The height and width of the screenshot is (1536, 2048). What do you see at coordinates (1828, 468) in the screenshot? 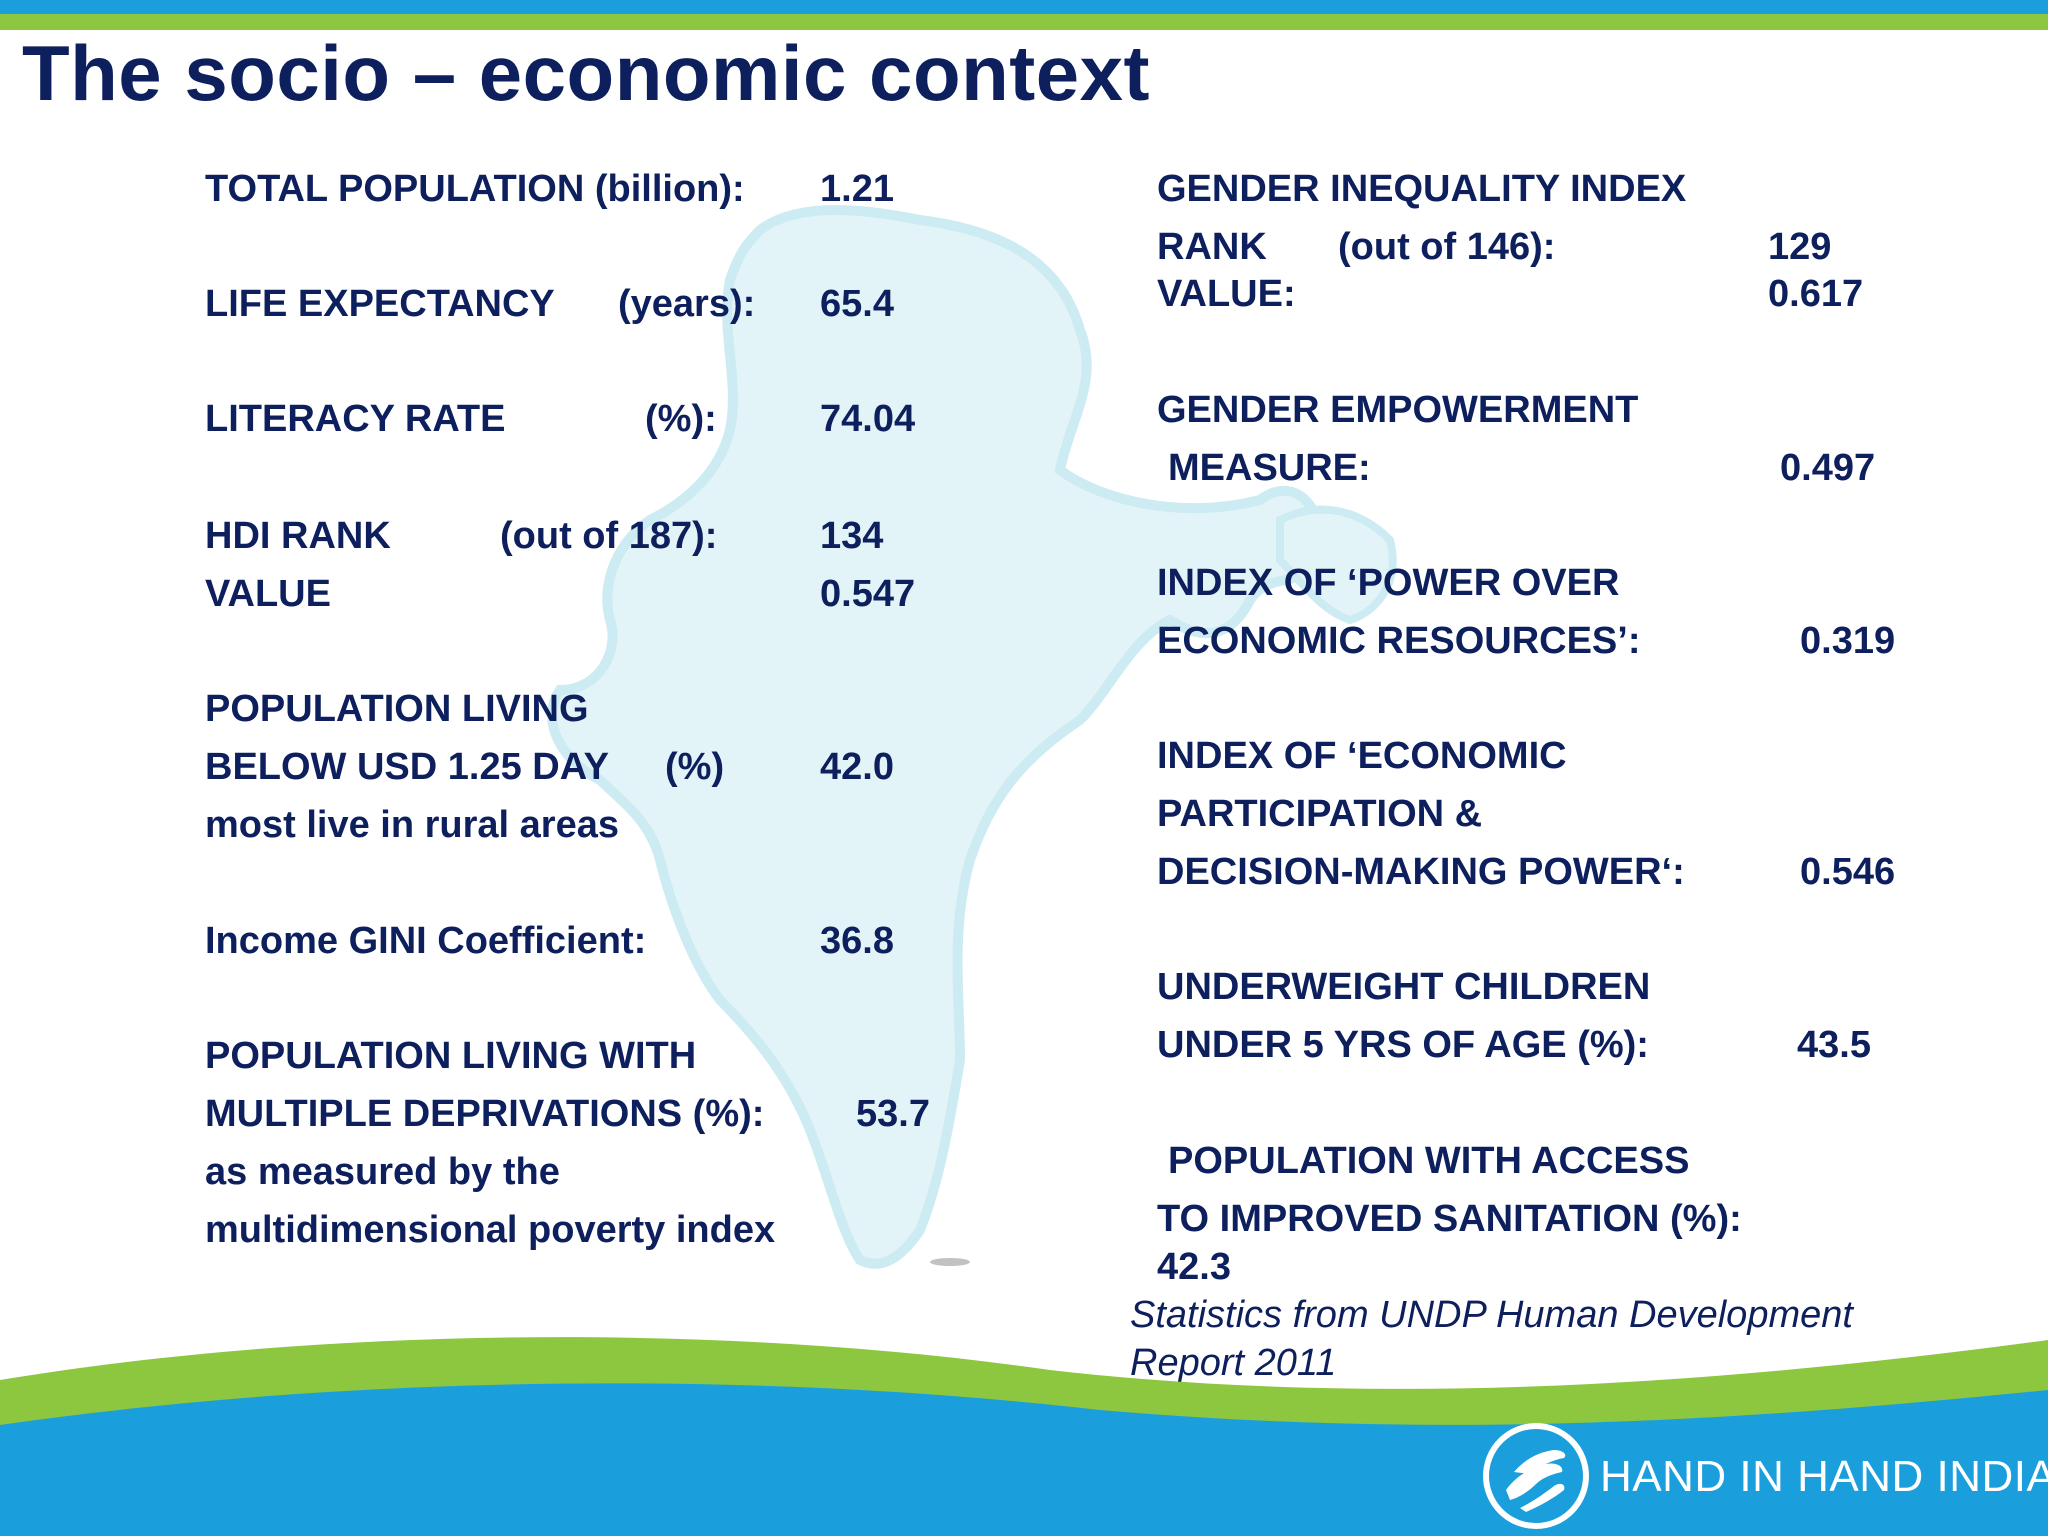
I see `gem-value: 0.497` at bounding box center [1828, 468].